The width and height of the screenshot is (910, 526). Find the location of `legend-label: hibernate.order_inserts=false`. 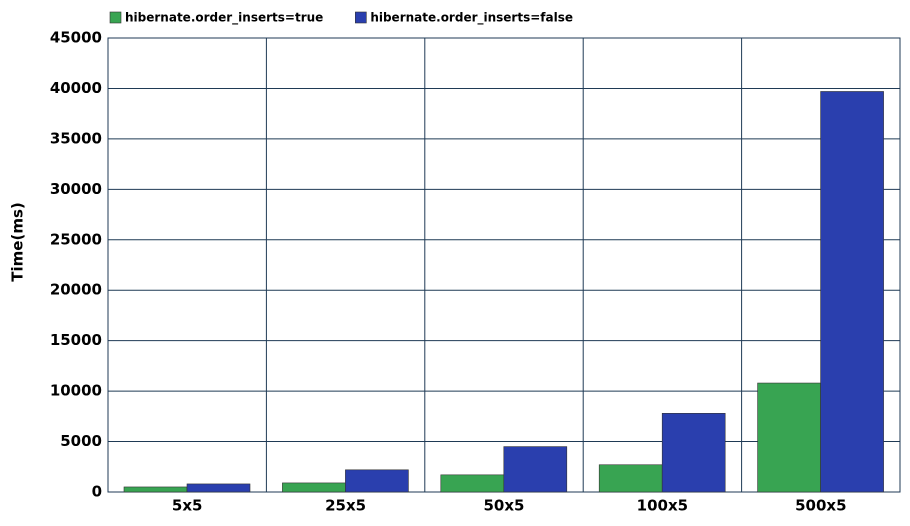

legend-label: hibernate.order_inserts=false is located at coordinates (471, 18).